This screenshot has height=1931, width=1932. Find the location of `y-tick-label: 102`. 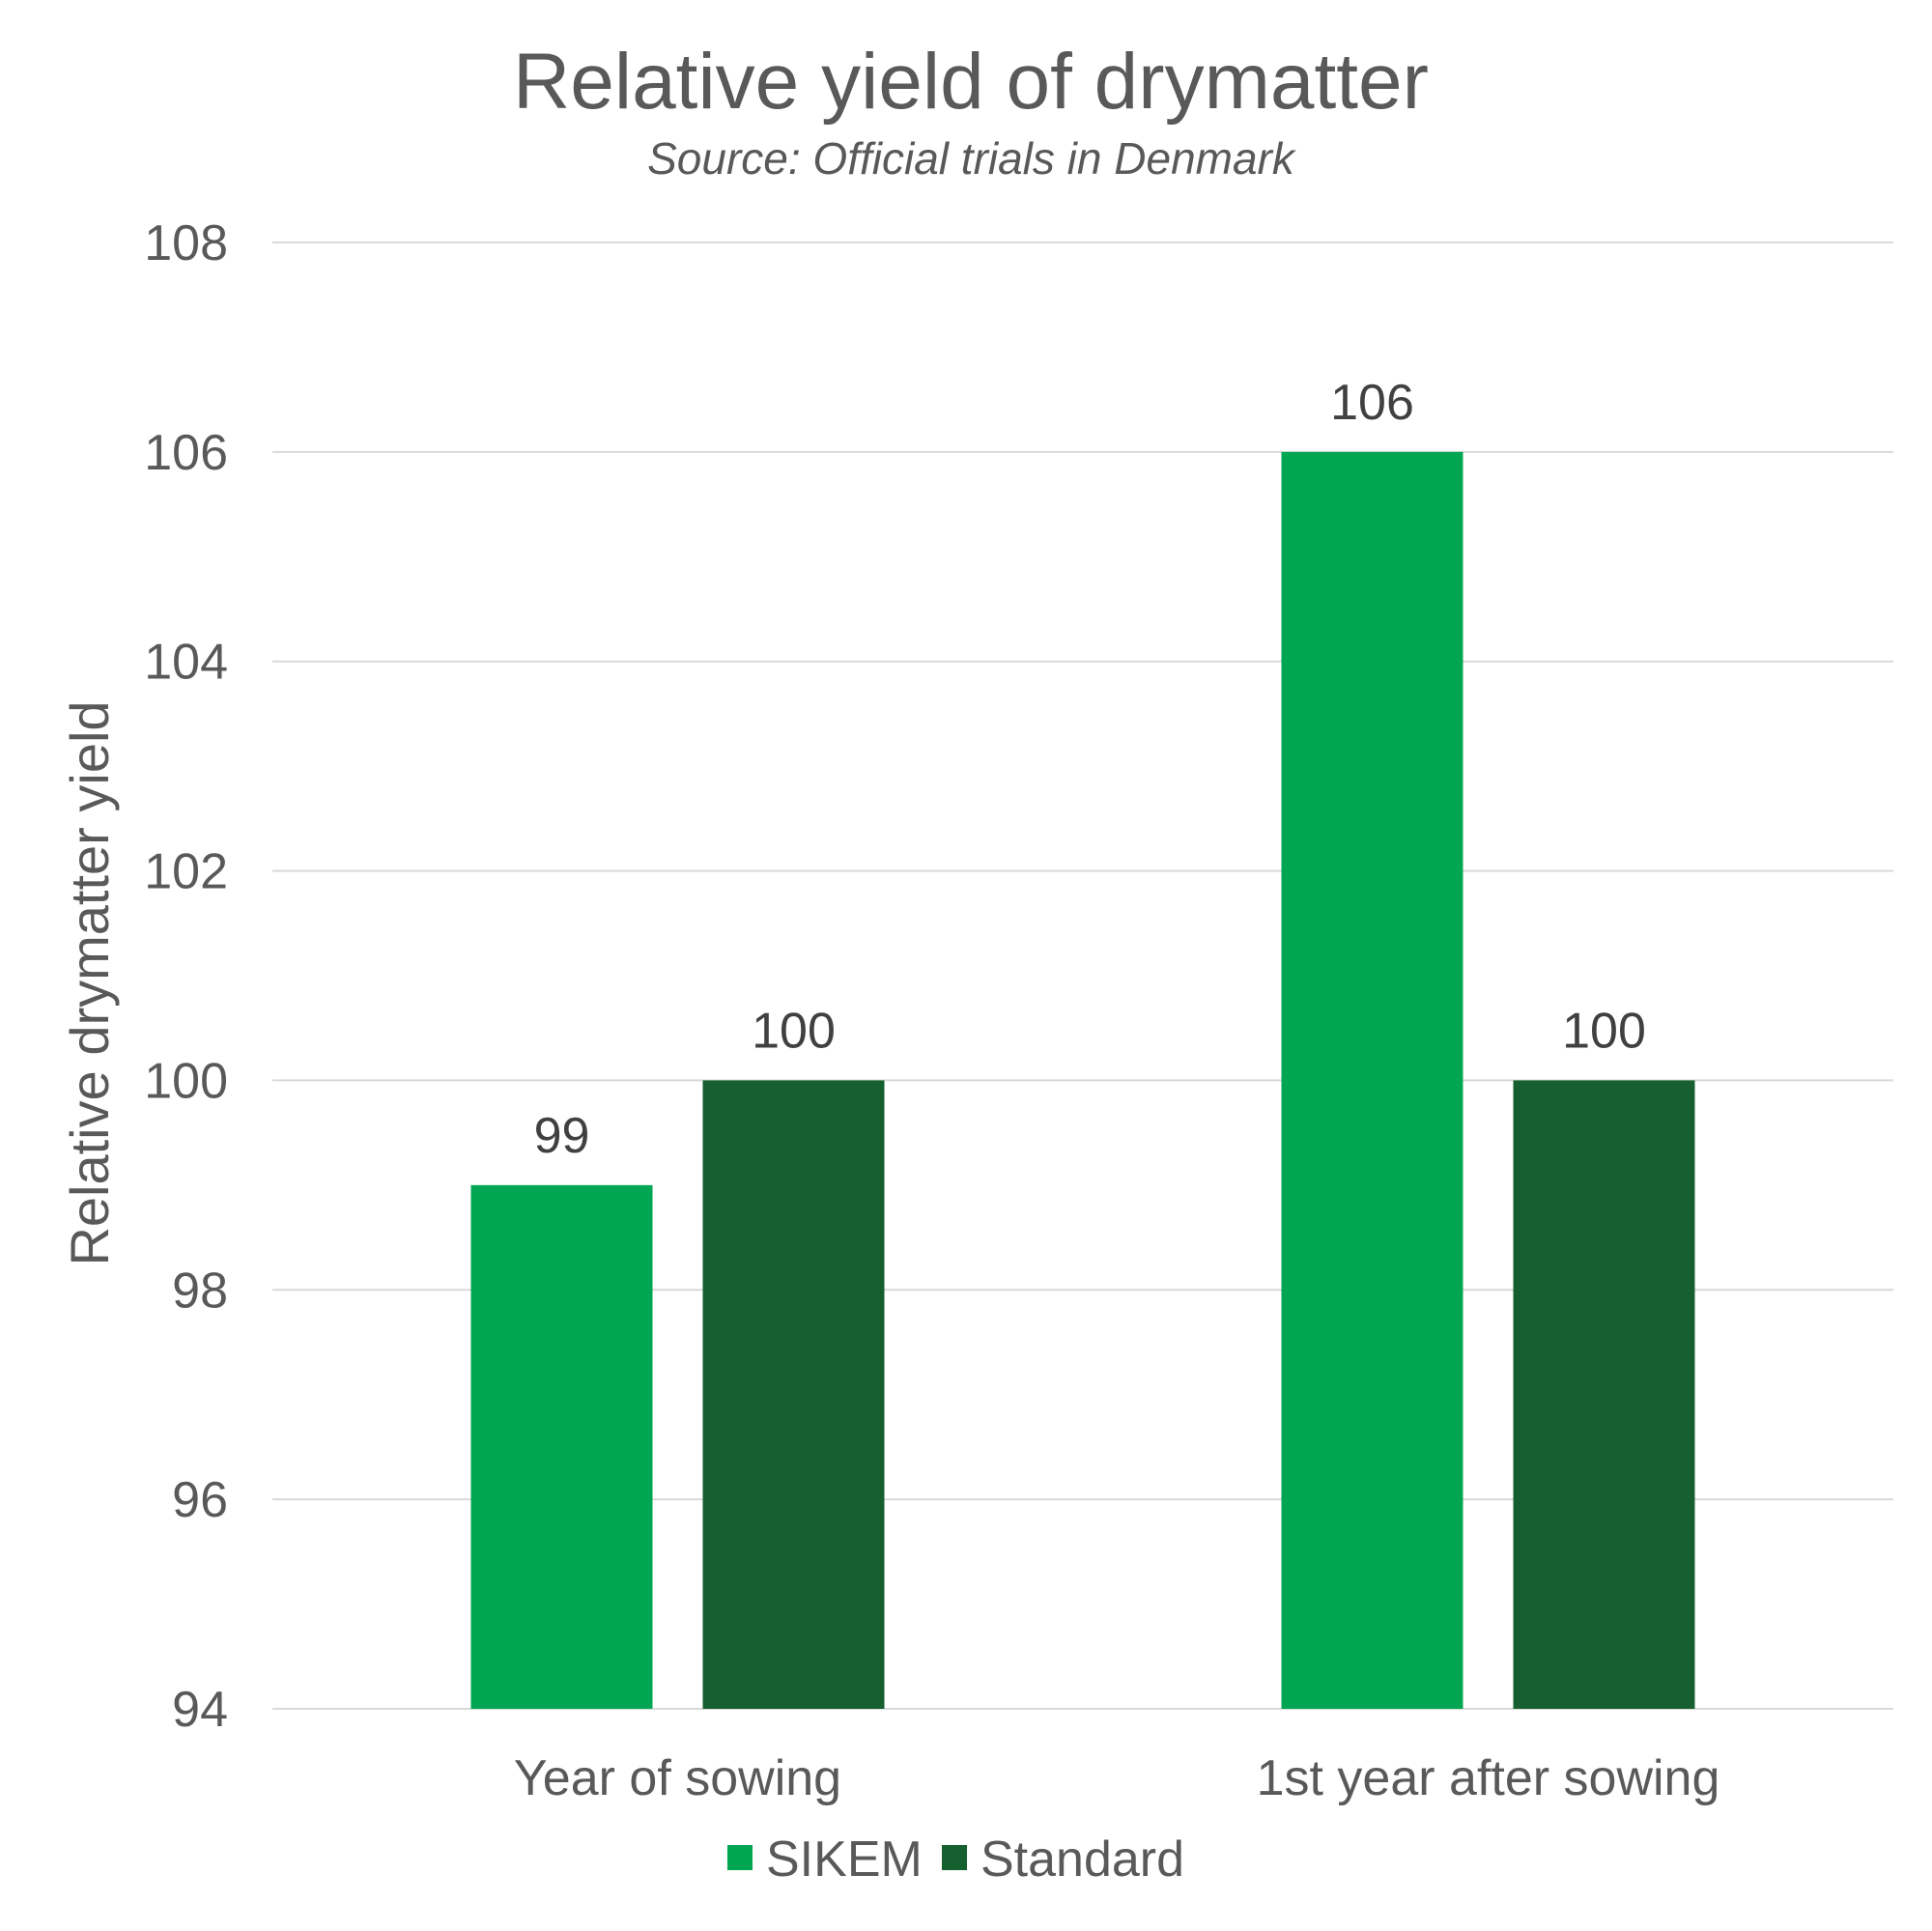

y-tick-label: 102 is located at coordinates (186, 872).